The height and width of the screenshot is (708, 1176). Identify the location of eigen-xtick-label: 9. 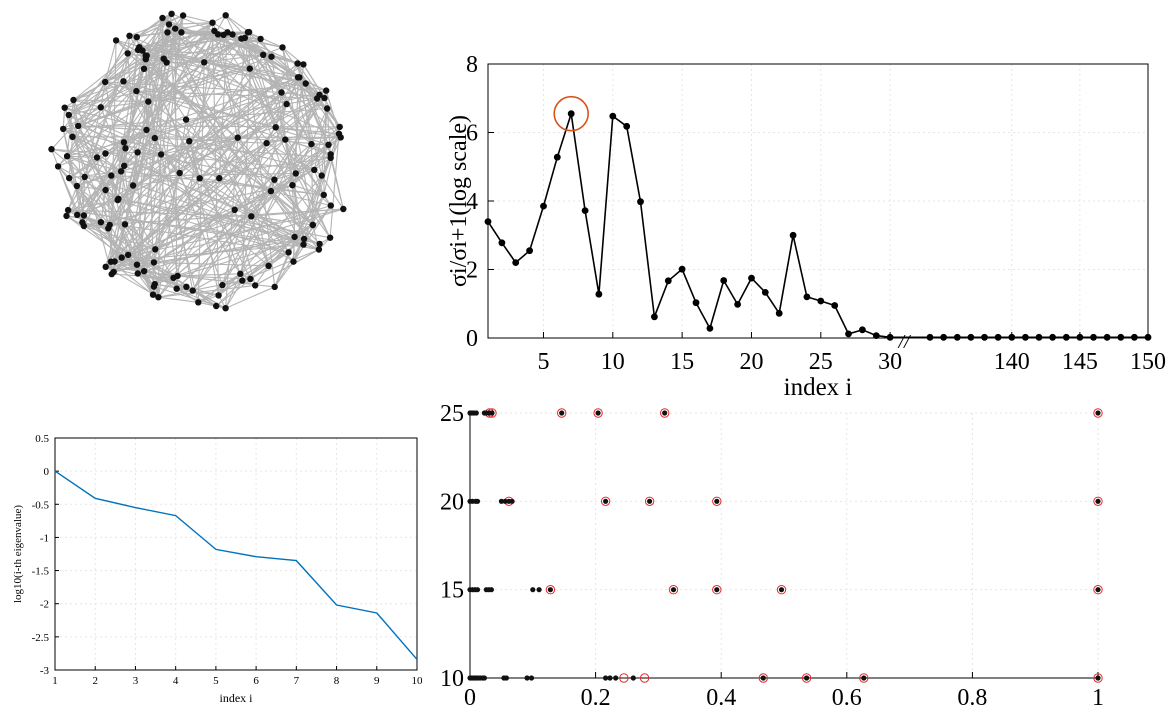
(377, 681).